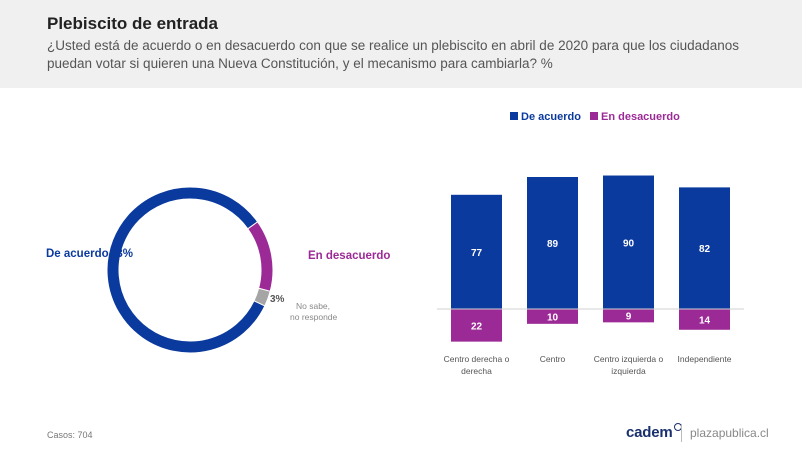 This screenshot has height=450, width=802. Describe the element at coordinates (681, 433) in the screenshot. I see `footer-divider` at that location.